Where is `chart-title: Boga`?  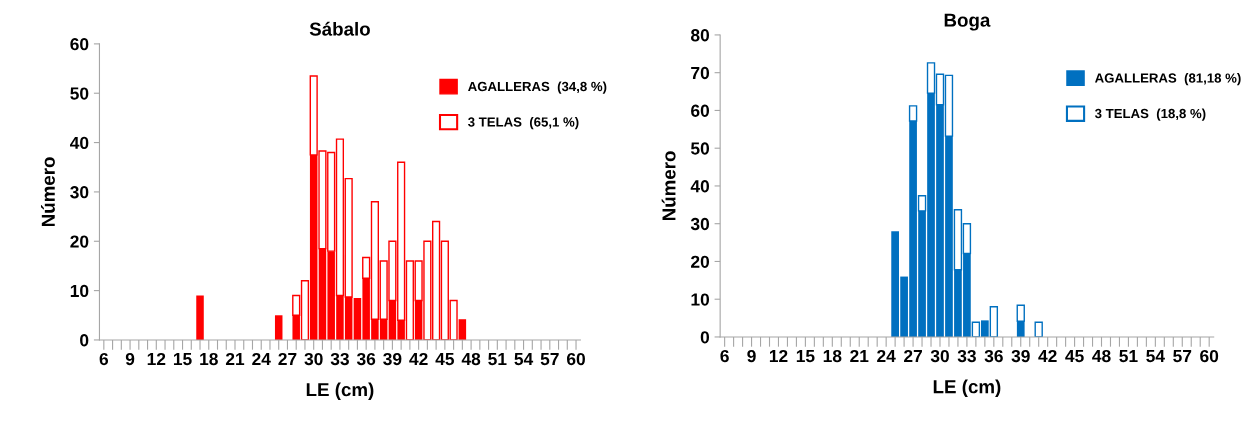
chart-title: Boga is located at coordinates (967, 22).